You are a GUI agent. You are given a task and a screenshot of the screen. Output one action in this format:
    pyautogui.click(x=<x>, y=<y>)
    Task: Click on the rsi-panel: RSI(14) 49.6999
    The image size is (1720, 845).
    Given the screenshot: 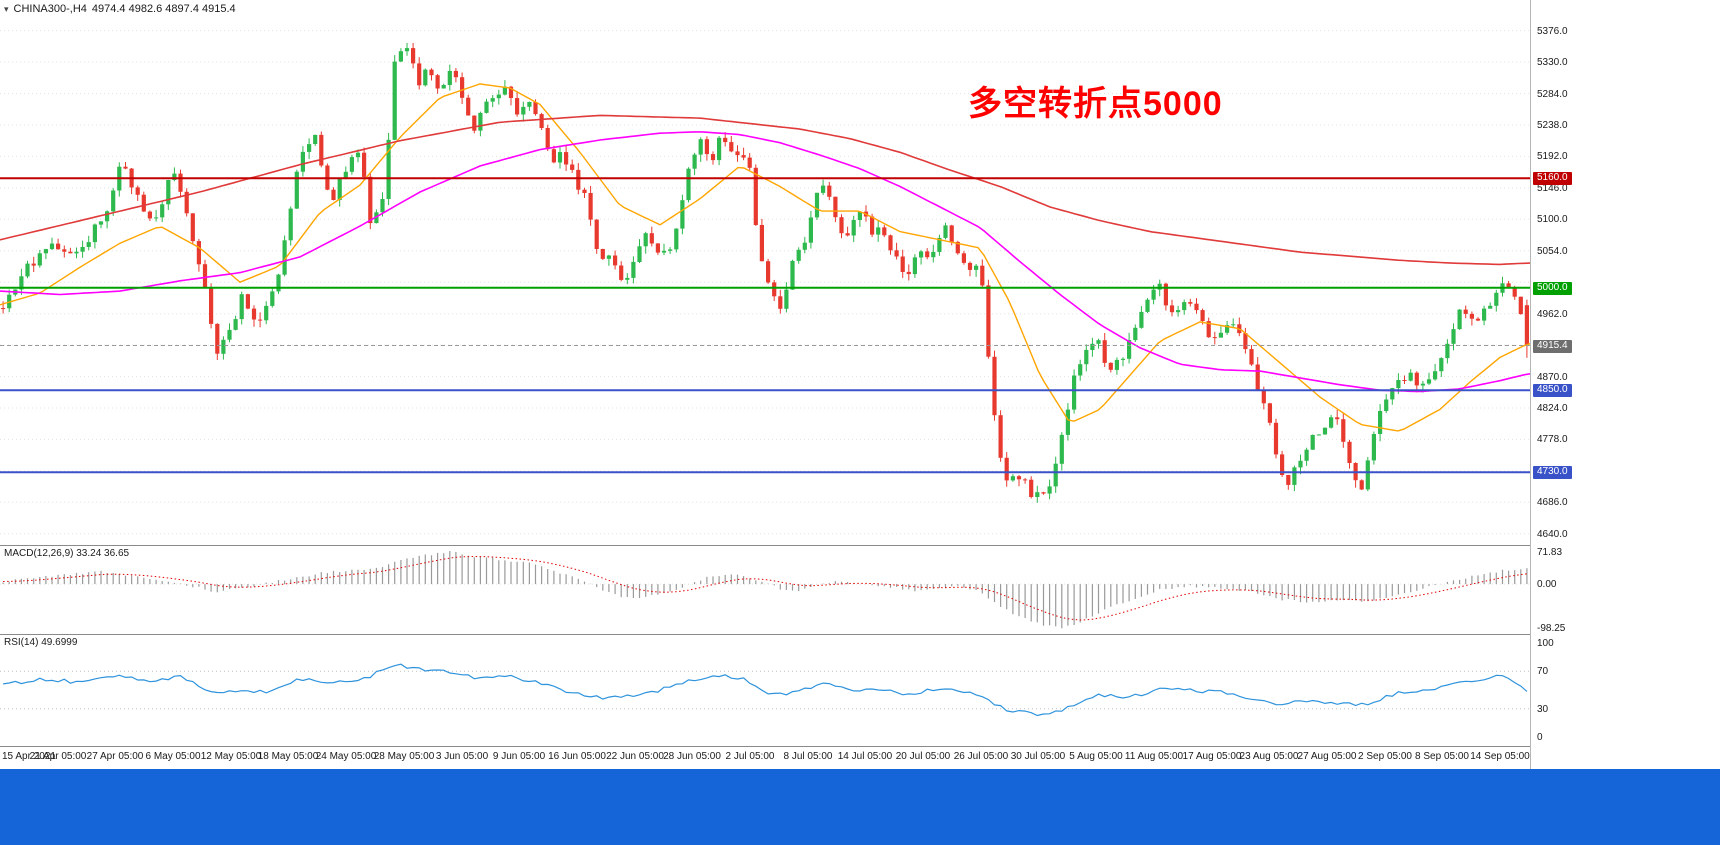 What is the action you would take?
    pyautogui.click(x=860, y=691)
    